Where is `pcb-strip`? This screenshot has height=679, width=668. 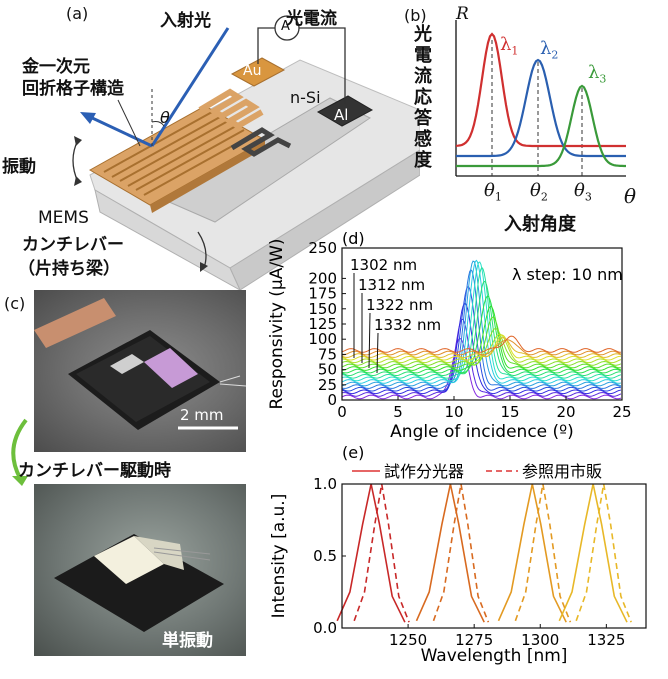 pcb-strip is located at coordinates (75, 323).